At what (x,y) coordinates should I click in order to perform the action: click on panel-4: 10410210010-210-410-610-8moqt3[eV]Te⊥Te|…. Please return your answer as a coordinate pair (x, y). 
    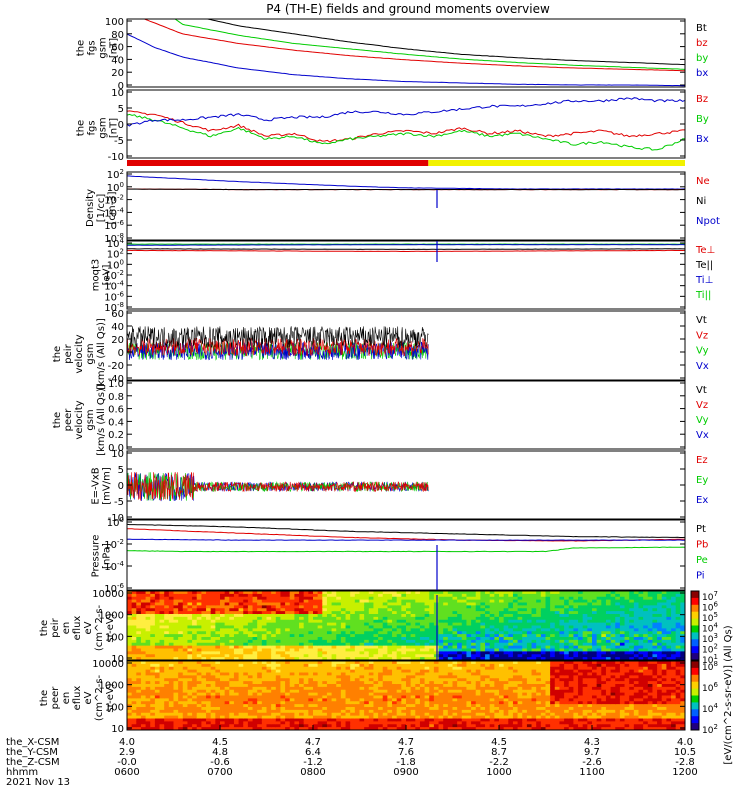
    Looking at the image, I should click on (403, 275).